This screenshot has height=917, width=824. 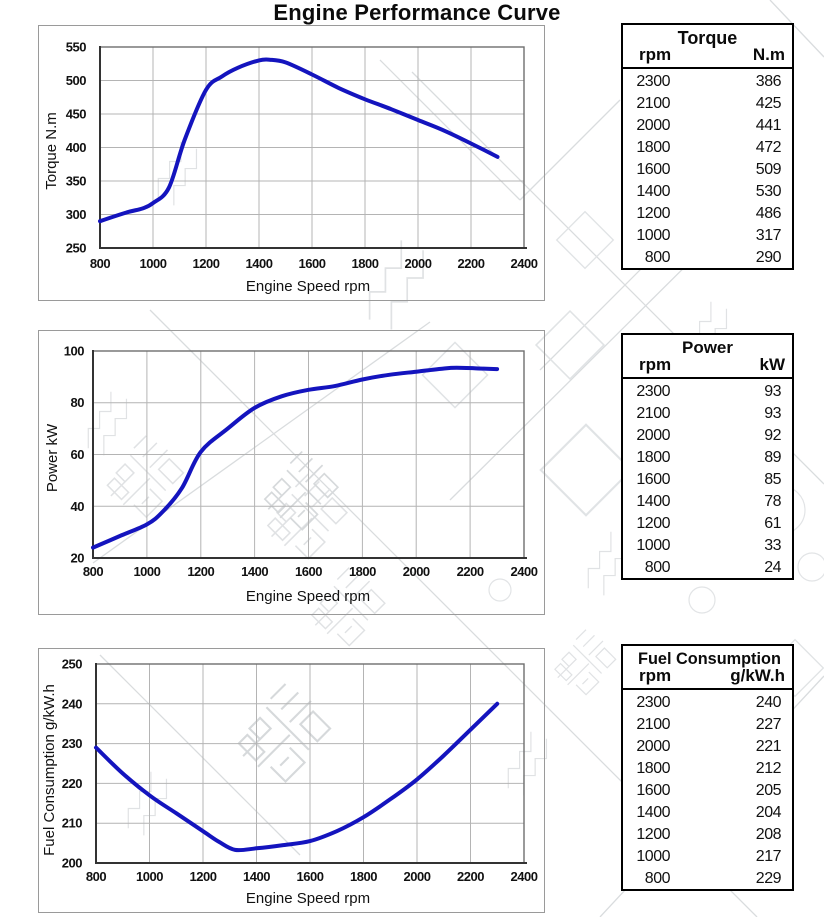 I want to click on svg-text: 100, so click(x=74, y=351).